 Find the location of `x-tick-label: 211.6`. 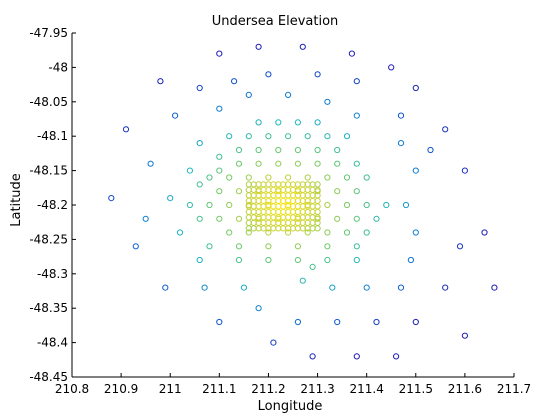

x-tick-label: 211.6 is located at coordinates (465, 389).